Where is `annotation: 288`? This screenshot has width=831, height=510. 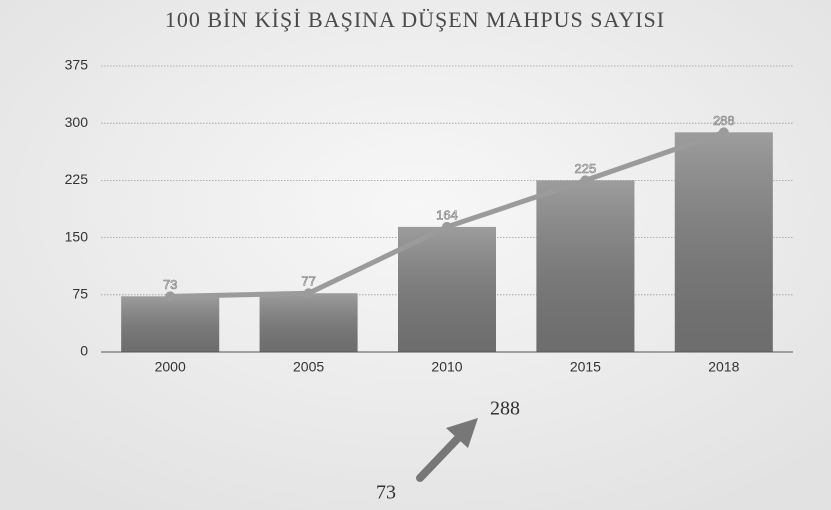 annotation: 288 is located at coordinates (505, 409).